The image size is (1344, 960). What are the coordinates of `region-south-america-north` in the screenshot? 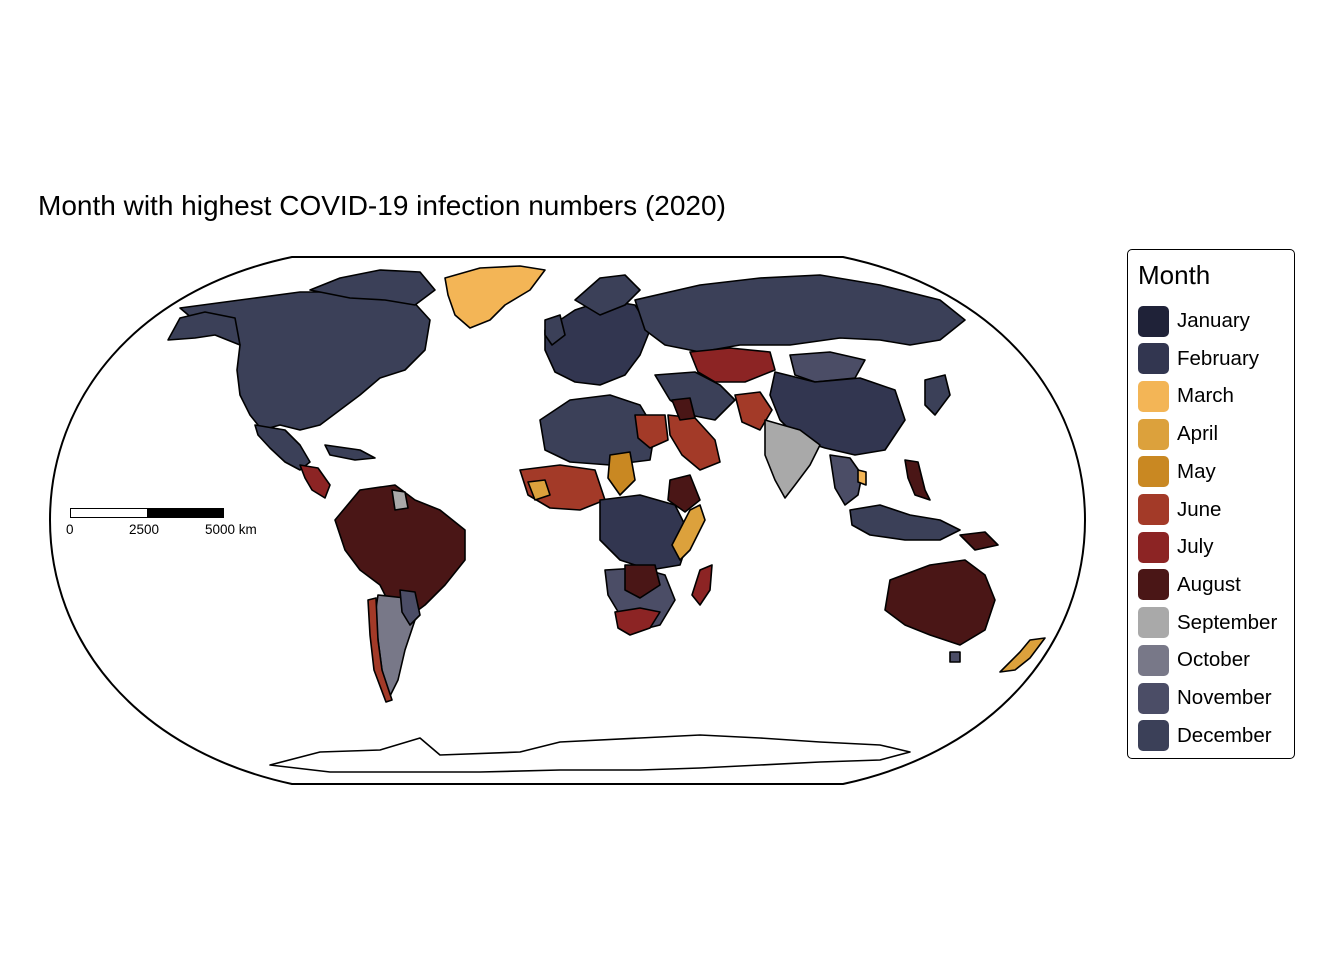 It's located at (400, 552).